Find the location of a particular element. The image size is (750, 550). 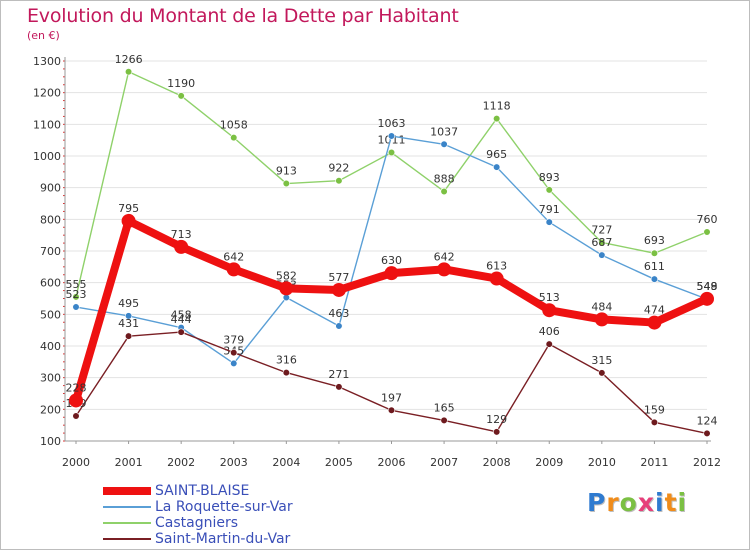

x-tick-label: 2002 is located at coordinates (181, 462).